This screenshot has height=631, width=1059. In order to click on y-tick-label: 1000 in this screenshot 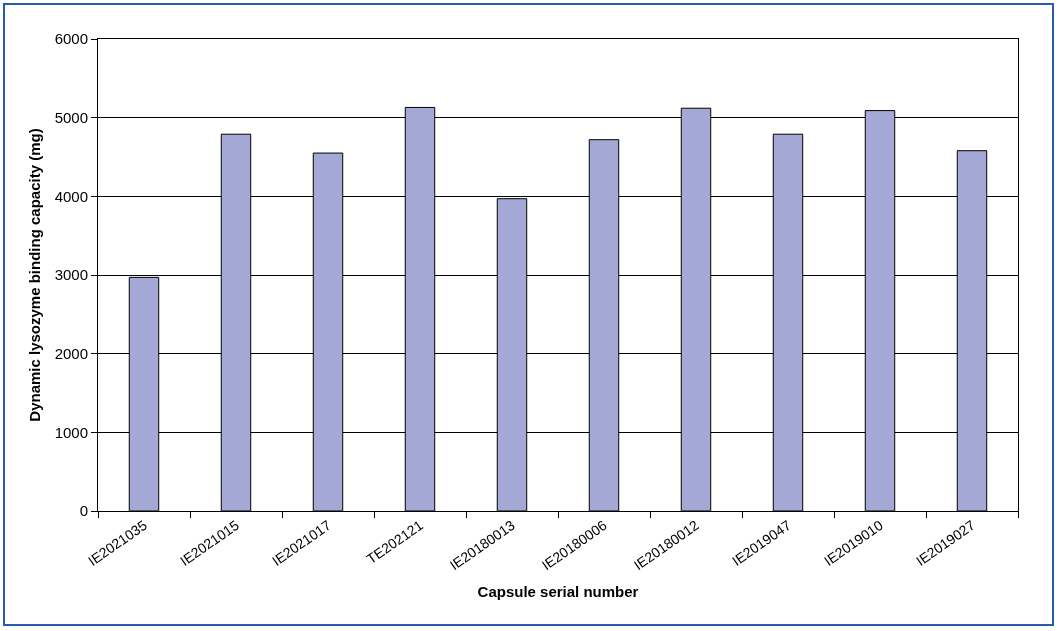, I will do `click(71, 432)`.